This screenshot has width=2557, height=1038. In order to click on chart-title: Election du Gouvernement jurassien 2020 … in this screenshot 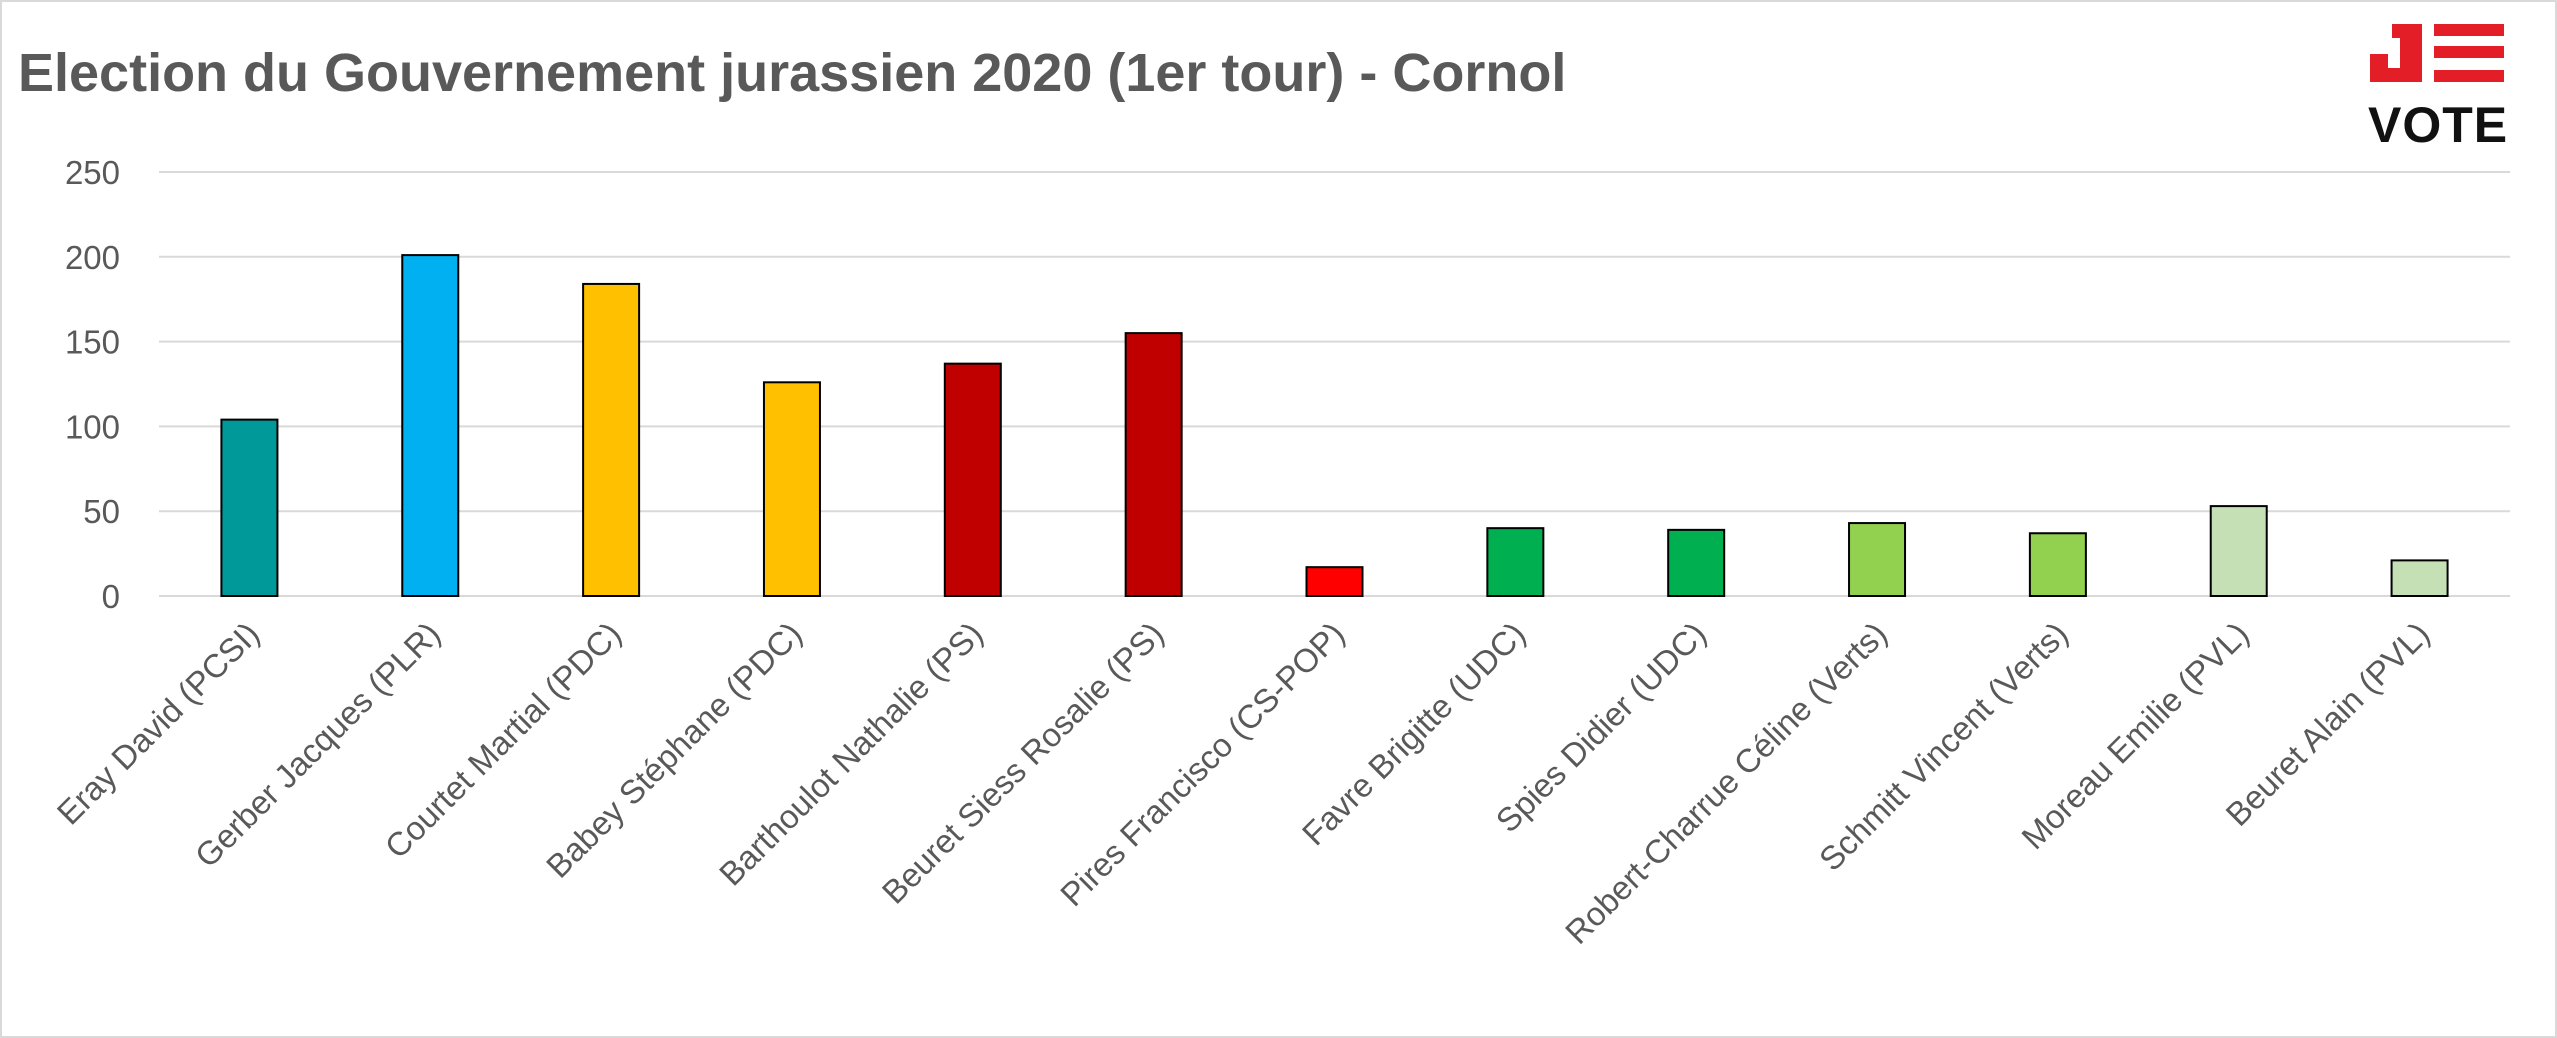, I will do `click(792, 73)`.